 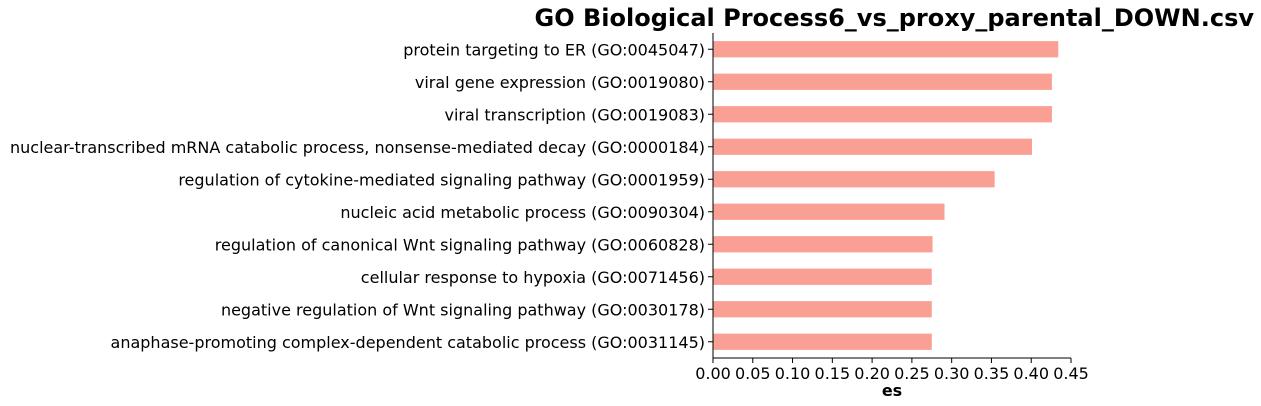 I want to click on x-tick-label: 0.20, so click(x=872, y=373).